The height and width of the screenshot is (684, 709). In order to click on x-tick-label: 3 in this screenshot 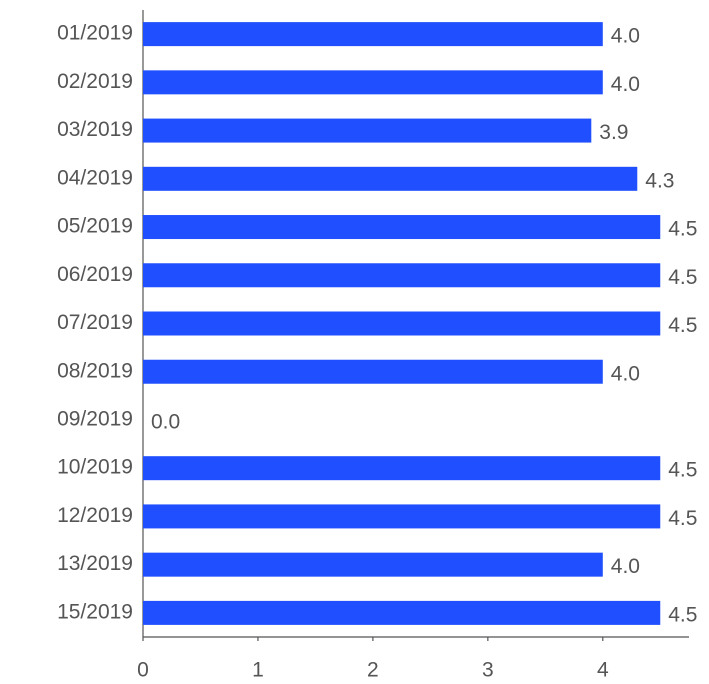, I will do `click(488, 670)`.